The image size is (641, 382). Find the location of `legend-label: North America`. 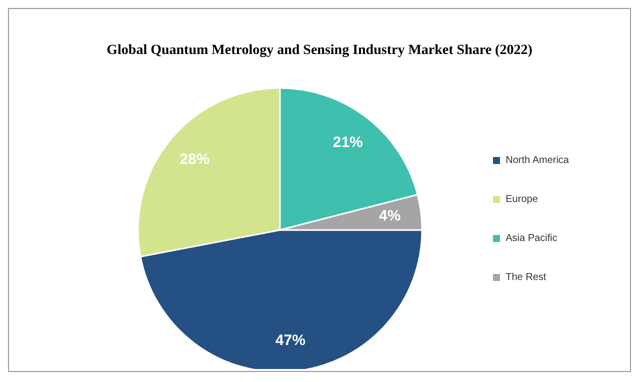

legend-label: North America is located at coordinates (537, 160).